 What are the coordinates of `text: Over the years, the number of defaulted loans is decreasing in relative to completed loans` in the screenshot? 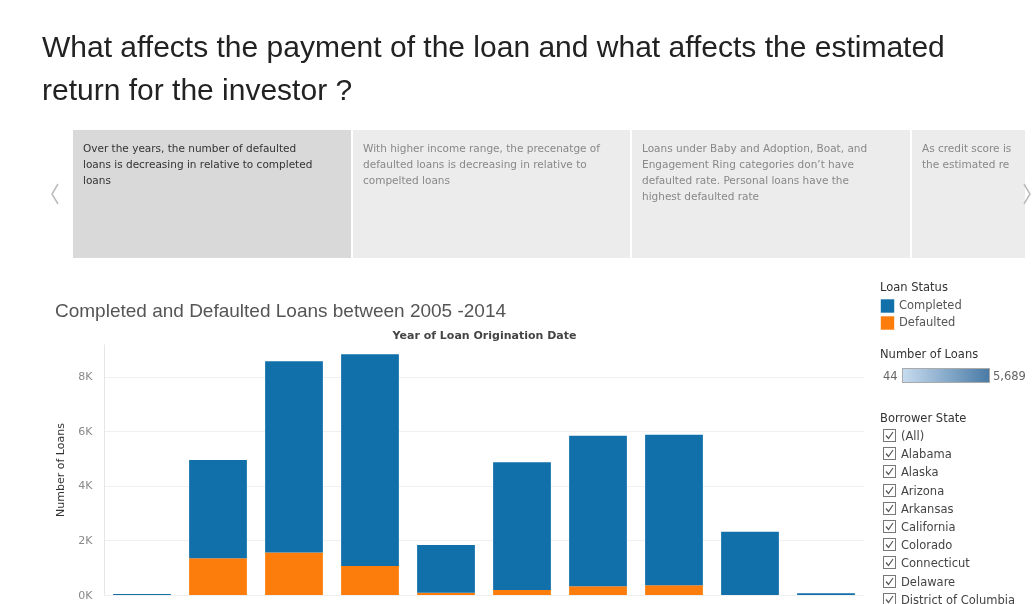 It's located at (212, 194).